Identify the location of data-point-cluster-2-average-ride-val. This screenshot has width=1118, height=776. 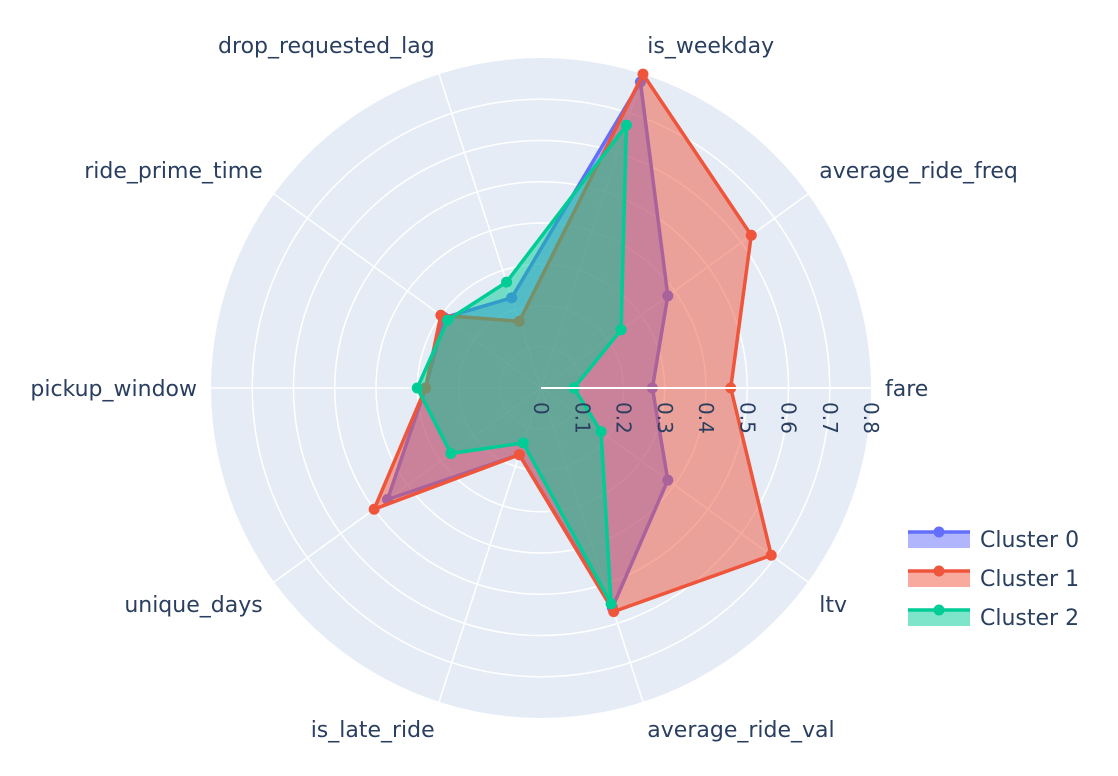
(611, 604).